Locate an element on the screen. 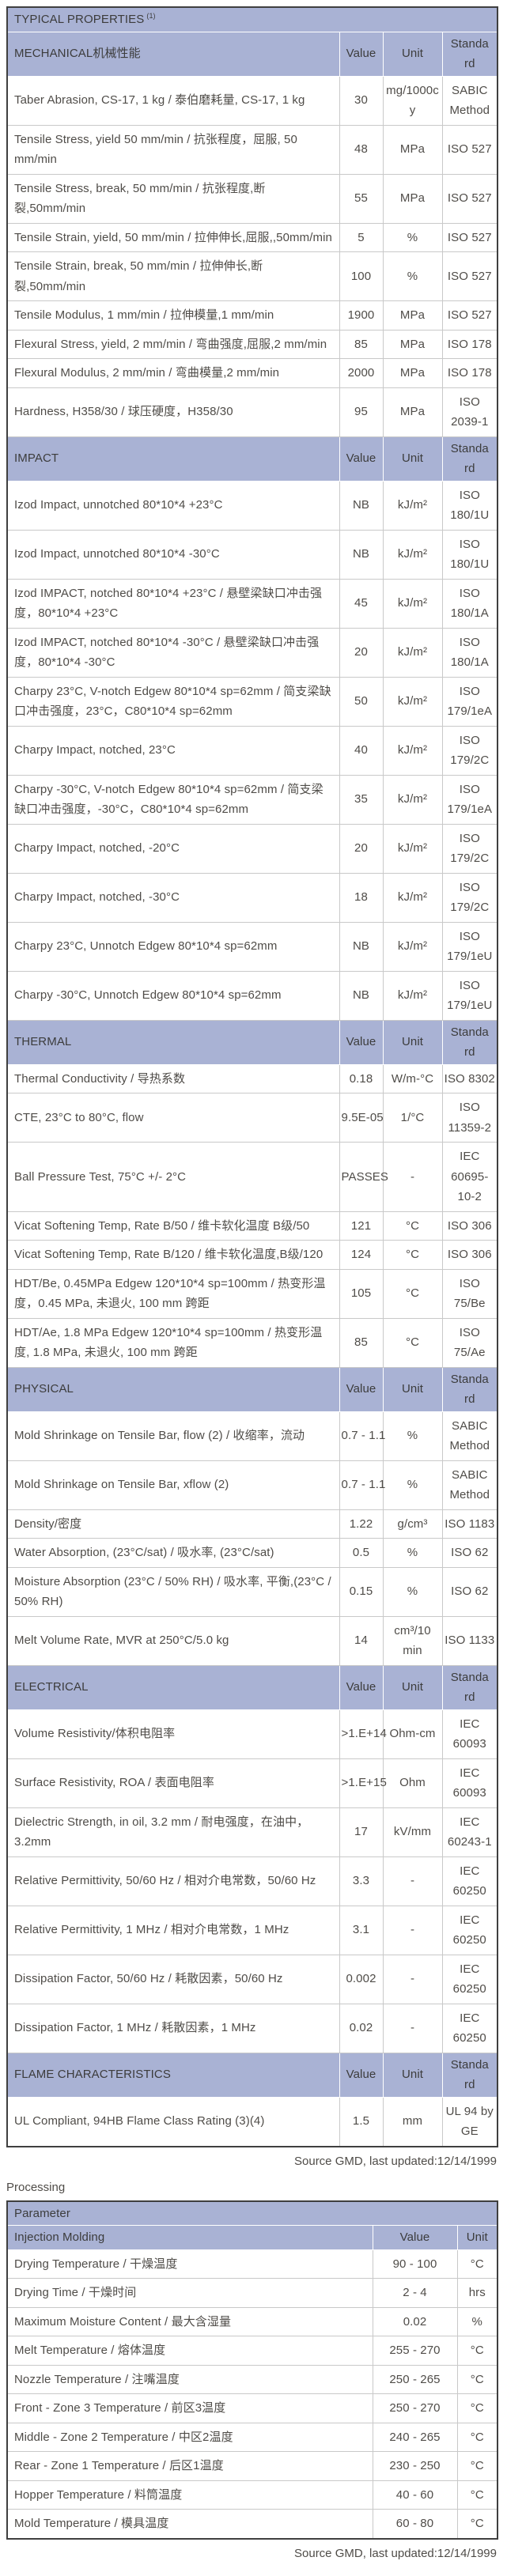 The height and width of the screenshot is (2576, 507). processing-group-header-cell: Injection Molding is located at coordinates (189, 2237).